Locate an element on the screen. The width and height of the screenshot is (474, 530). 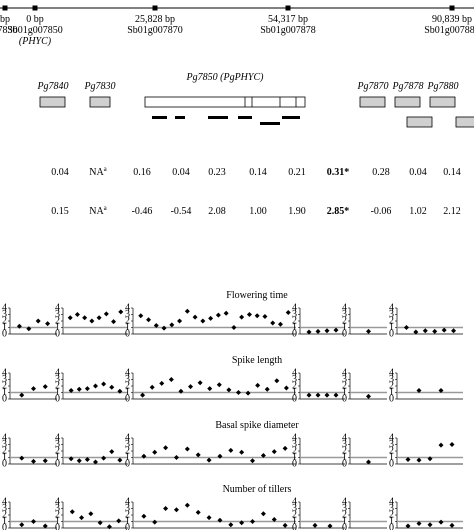
cell-text: NA is located at coordinates (96, 172).